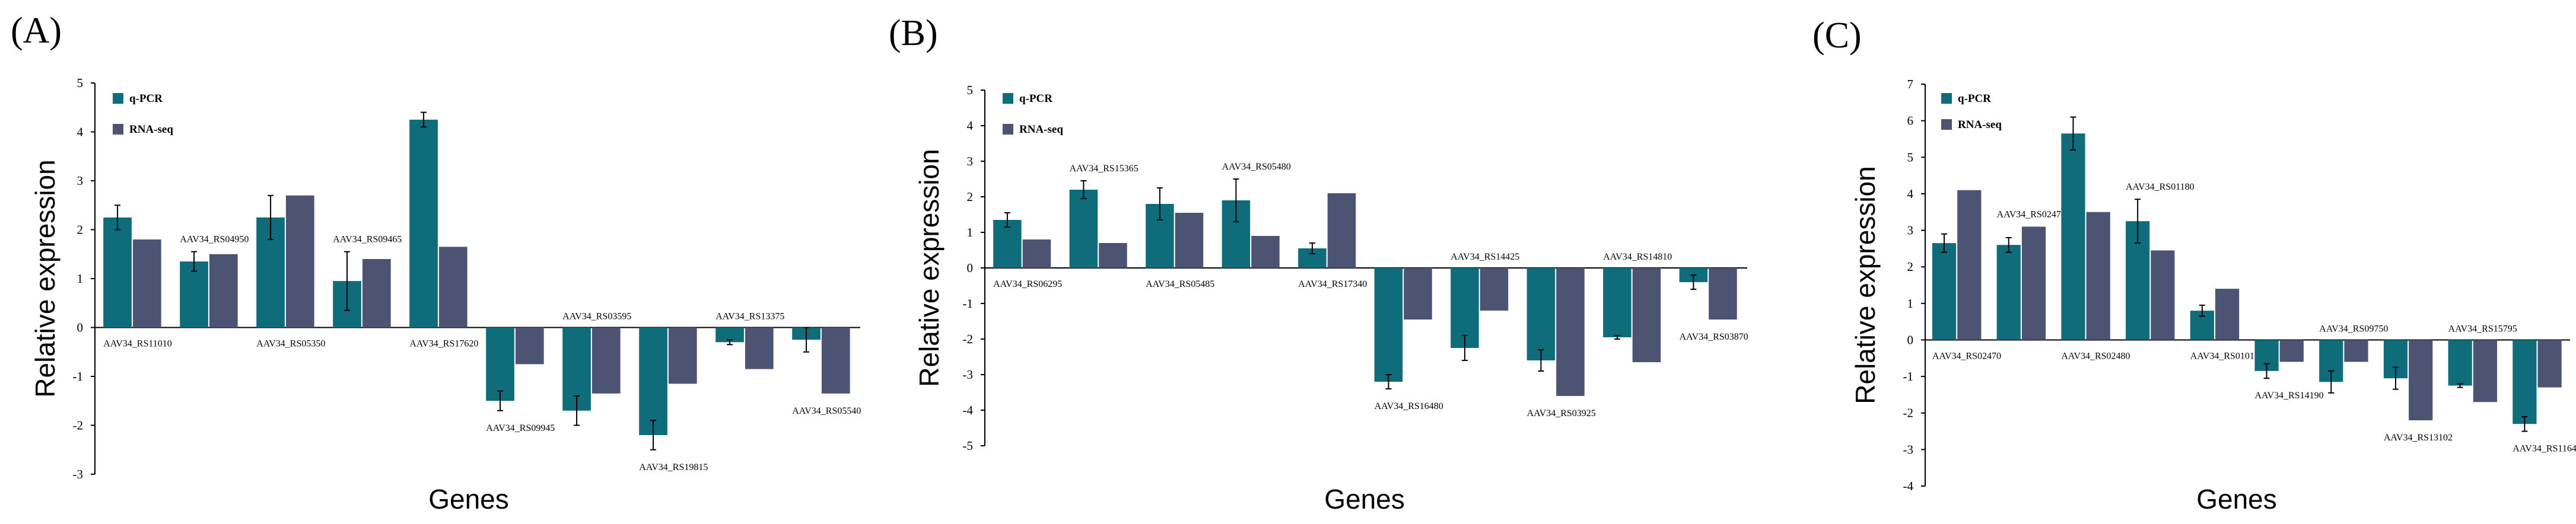  I want to click on gene-label: AAV34_RS03925, so click(1561, 413).